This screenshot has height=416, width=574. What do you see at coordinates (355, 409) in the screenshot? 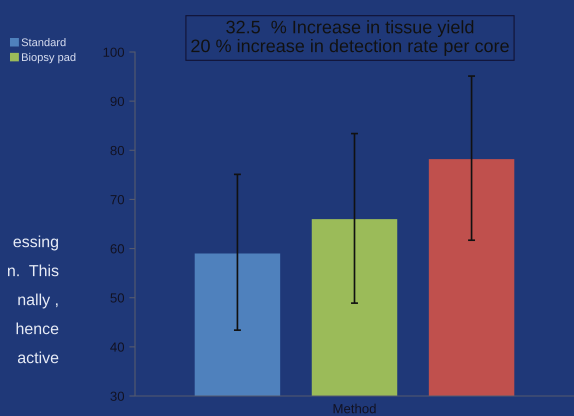
I see `x-axis-title: Method` at bounding box center [355, 409].